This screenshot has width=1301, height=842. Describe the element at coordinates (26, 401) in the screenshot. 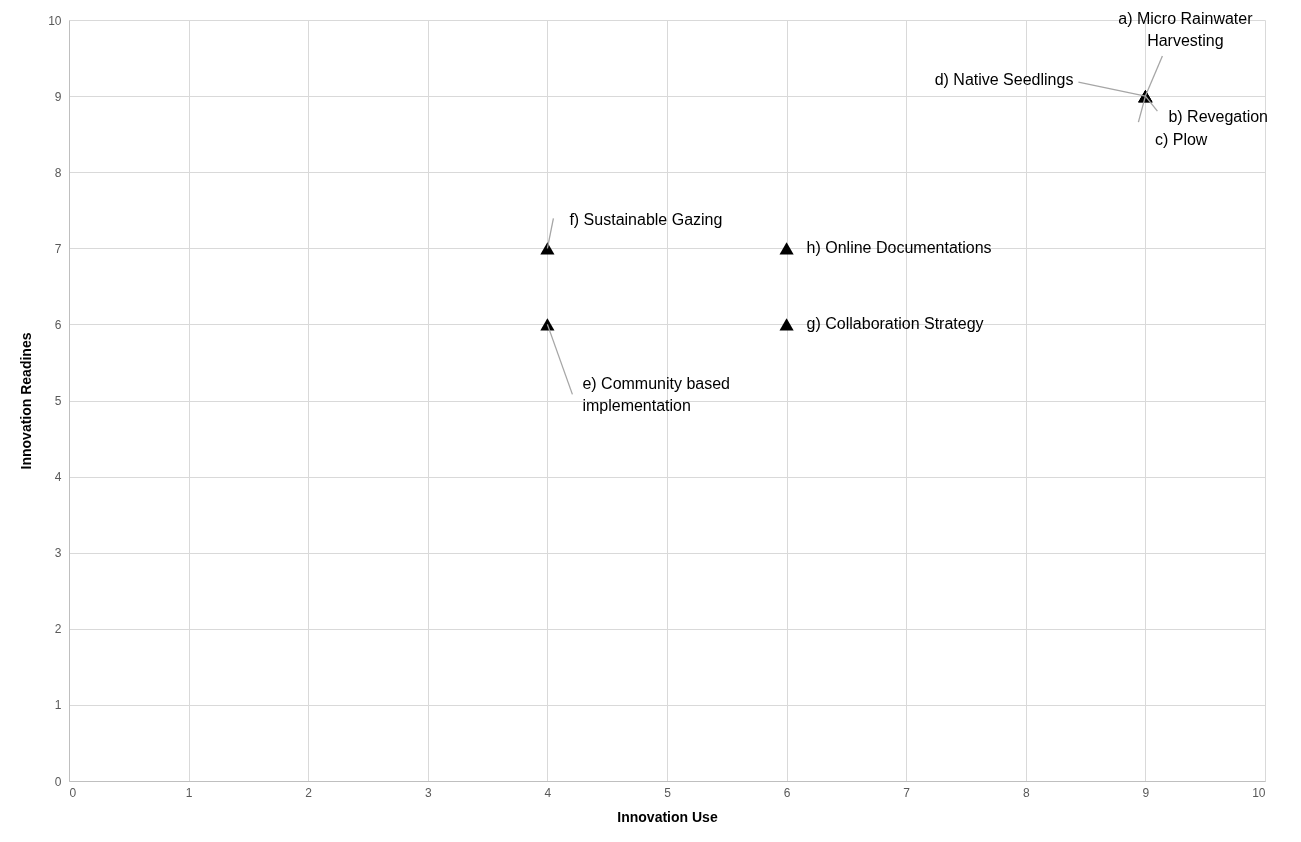

I see `y-axis-title: Innovation Readines` at that location.